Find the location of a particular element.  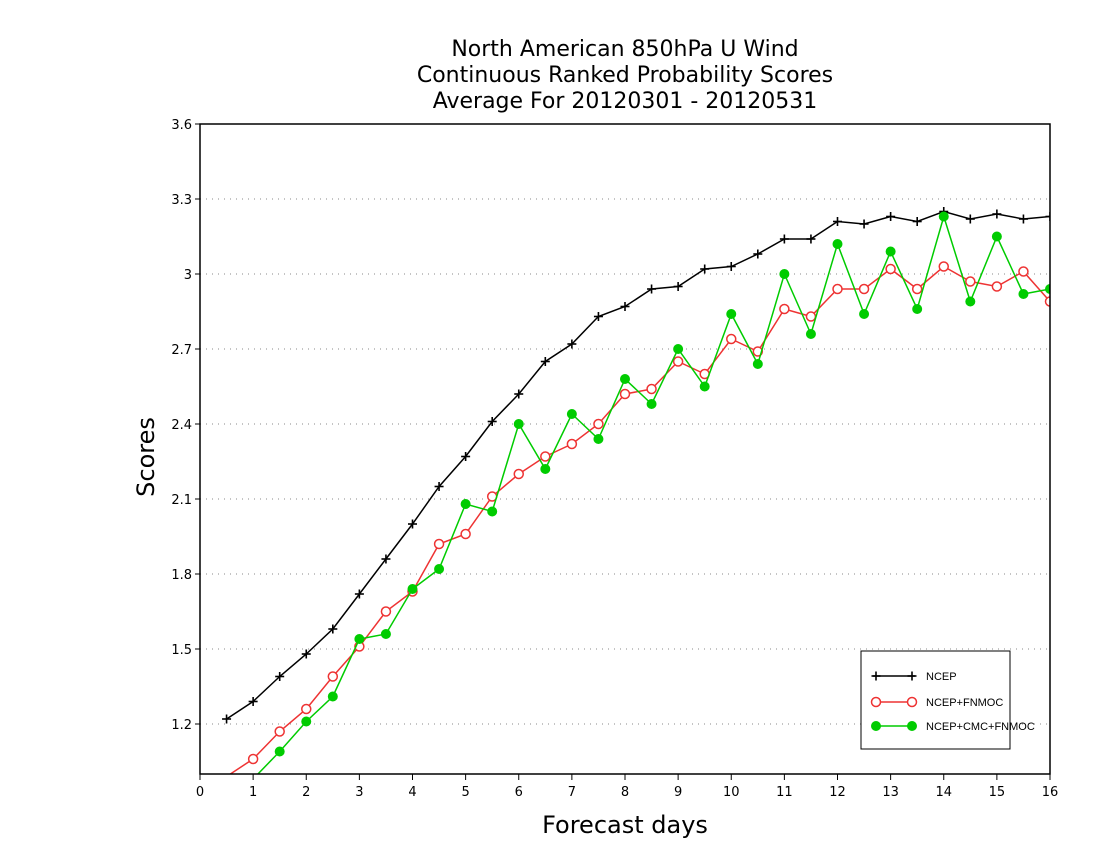

legend: NCEP NCEP+FNMOC NCEP+CMC+FNMOC is located at coordinates (947, 700).